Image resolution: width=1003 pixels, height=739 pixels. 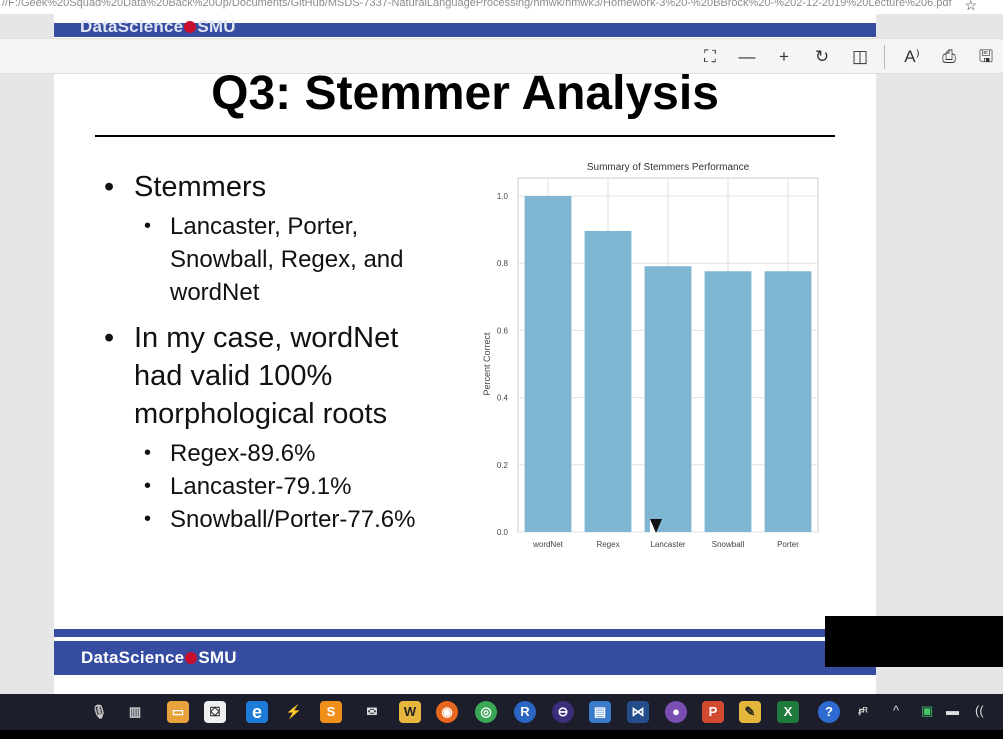 I want to click on tor-icon: ●, so click(x=676, y=712).